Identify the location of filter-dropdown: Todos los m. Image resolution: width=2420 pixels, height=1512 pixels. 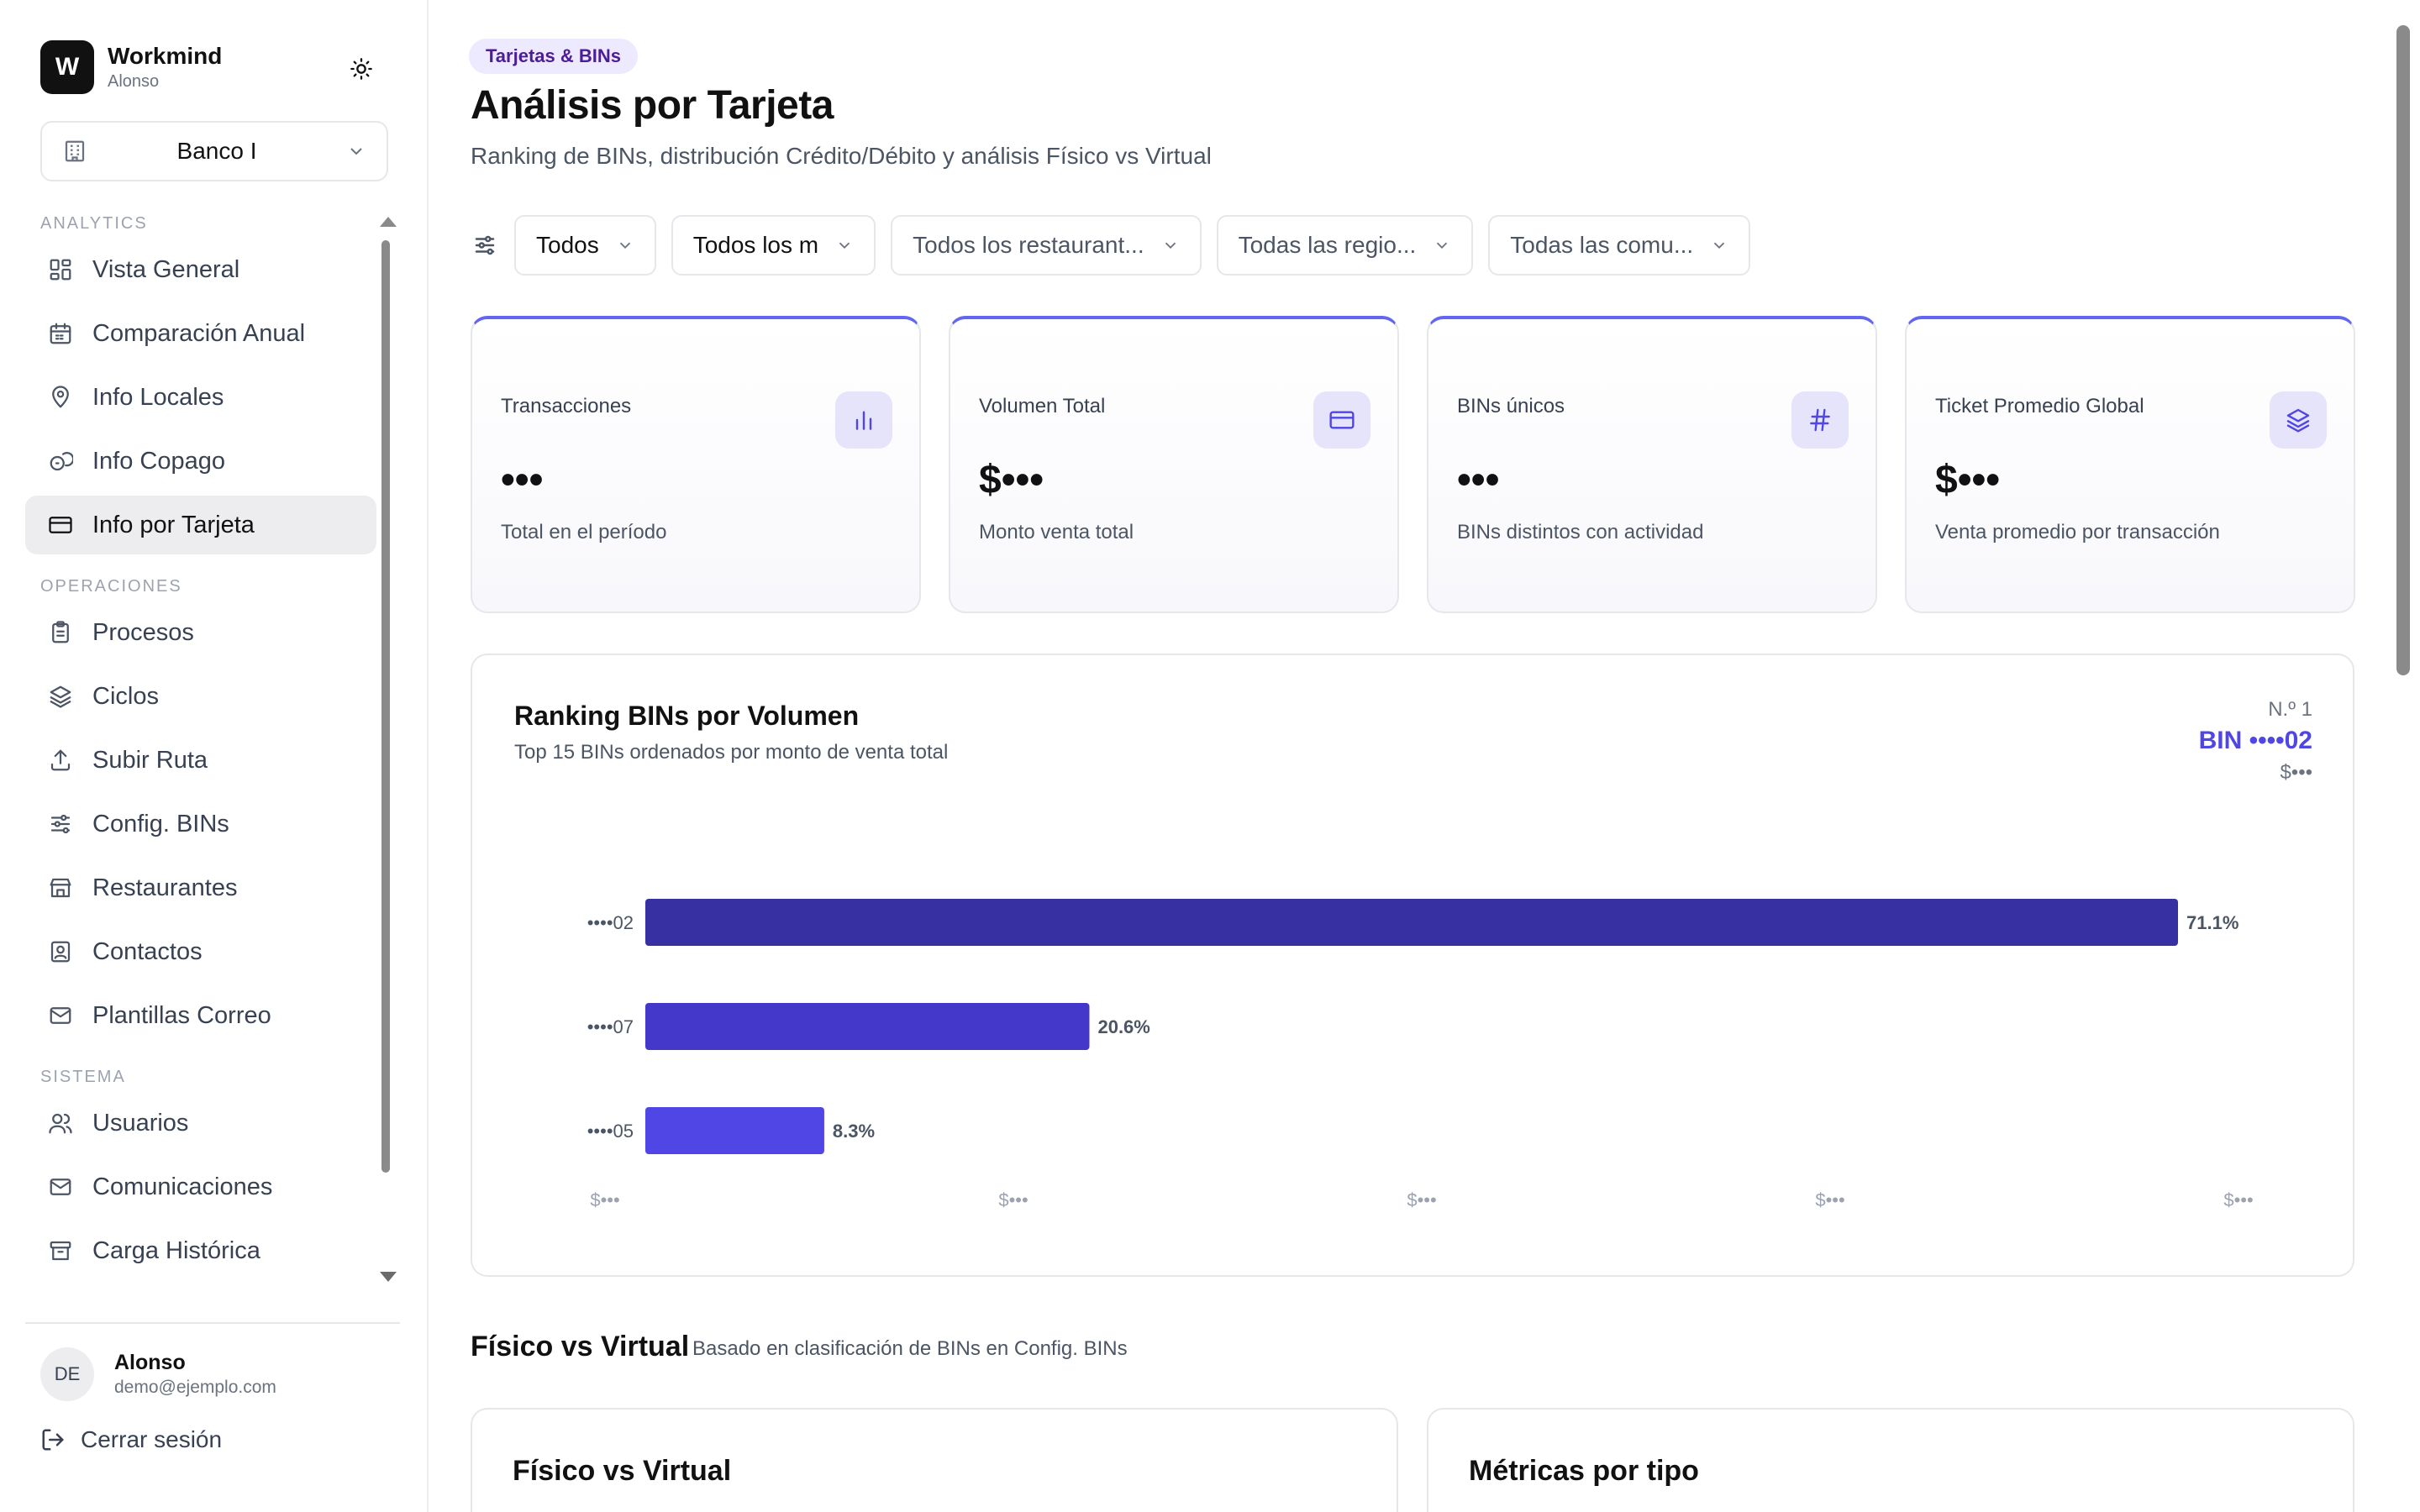
(773, 245).